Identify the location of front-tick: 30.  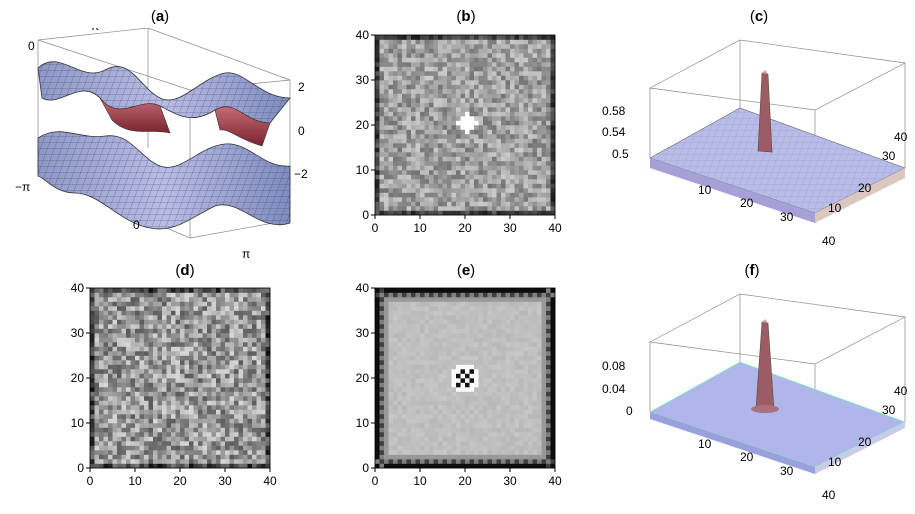
(787, 217).